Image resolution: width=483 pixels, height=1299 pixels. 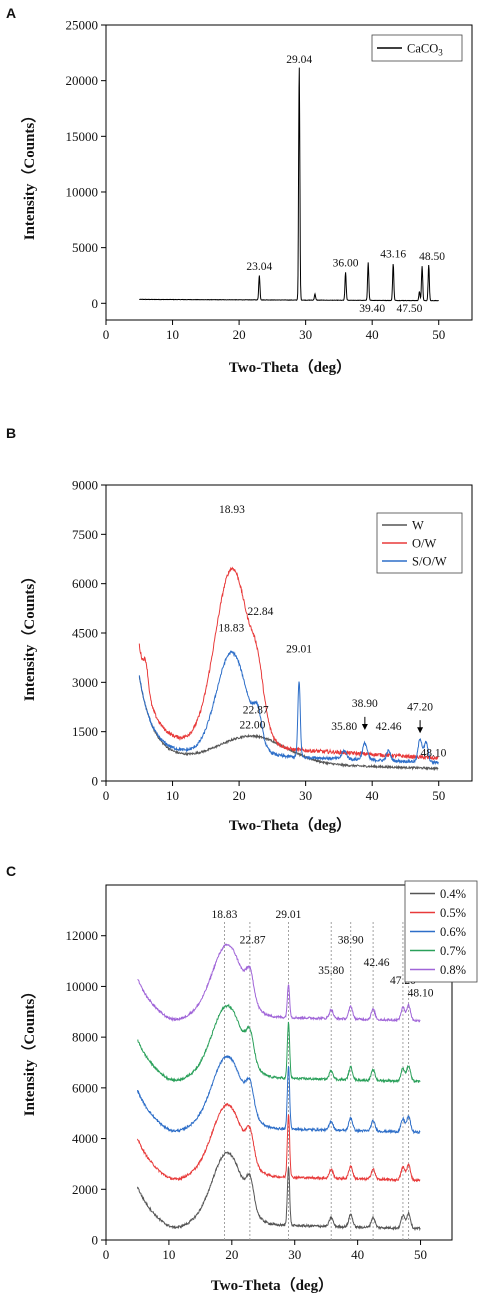 I want to click on series-line-sow, so click(x=288, y=708).